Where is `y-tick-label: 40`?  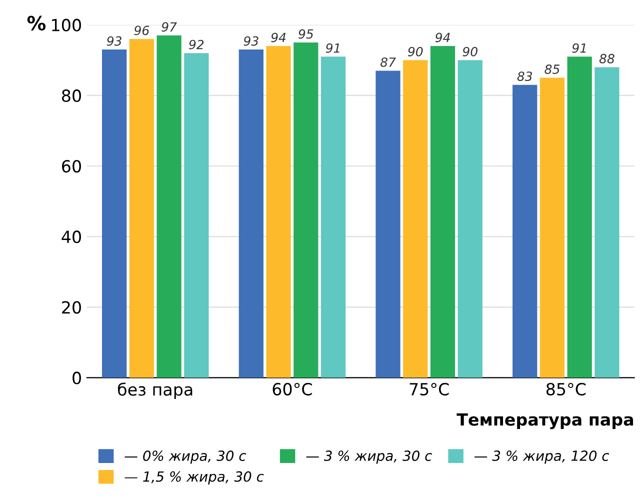 y-tick-label: 40 is located at coordinates (71, 237).